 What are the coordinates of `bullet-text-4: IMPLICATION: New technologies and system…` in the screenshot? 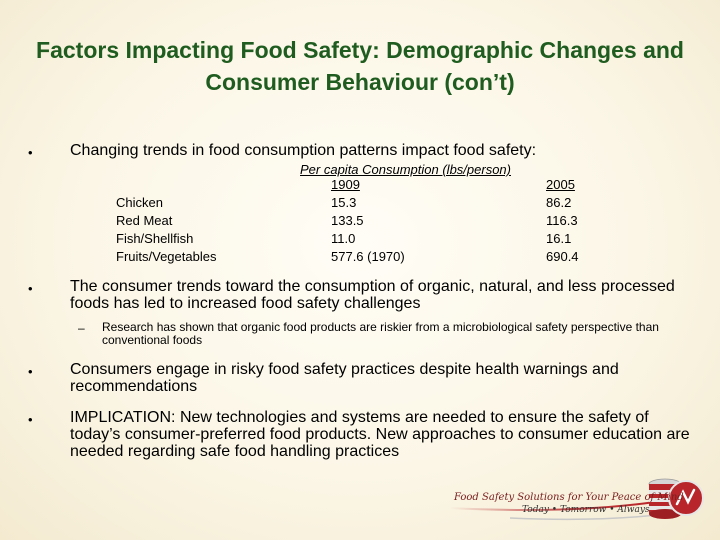 It's located at (380, 434).